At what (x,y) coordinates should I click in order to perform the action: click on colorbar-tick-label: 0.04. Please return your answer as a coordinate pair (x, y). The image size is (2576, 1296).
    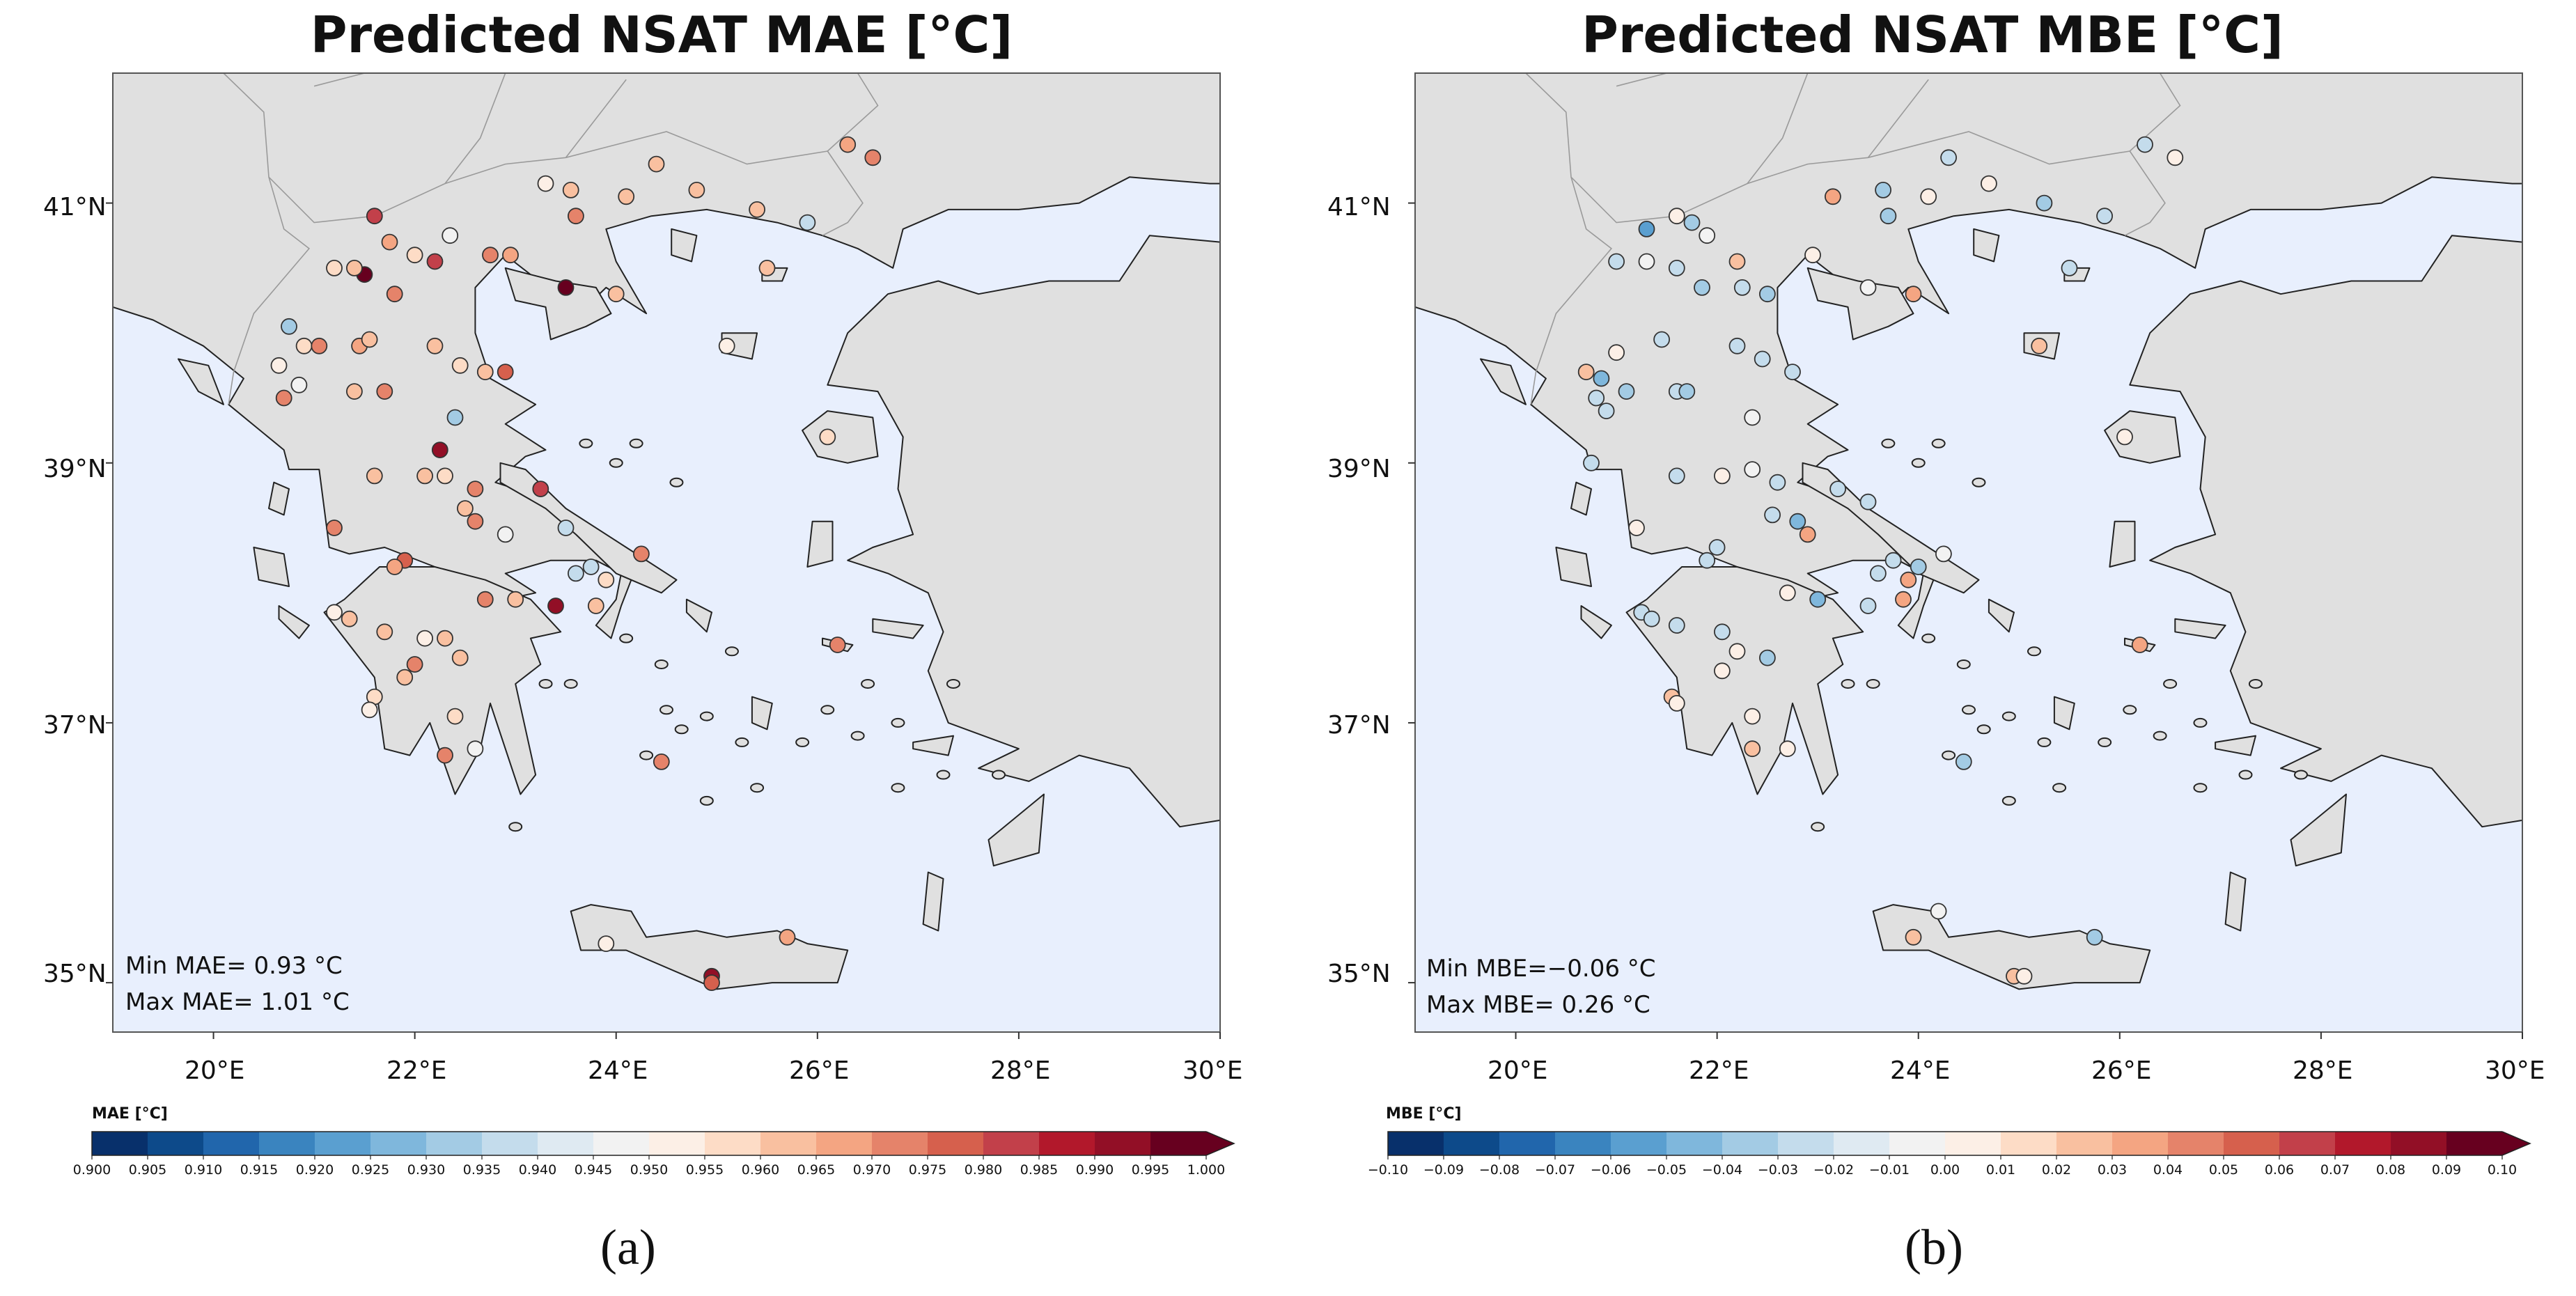
    Looking at the image, I should click on (2168, 1170).